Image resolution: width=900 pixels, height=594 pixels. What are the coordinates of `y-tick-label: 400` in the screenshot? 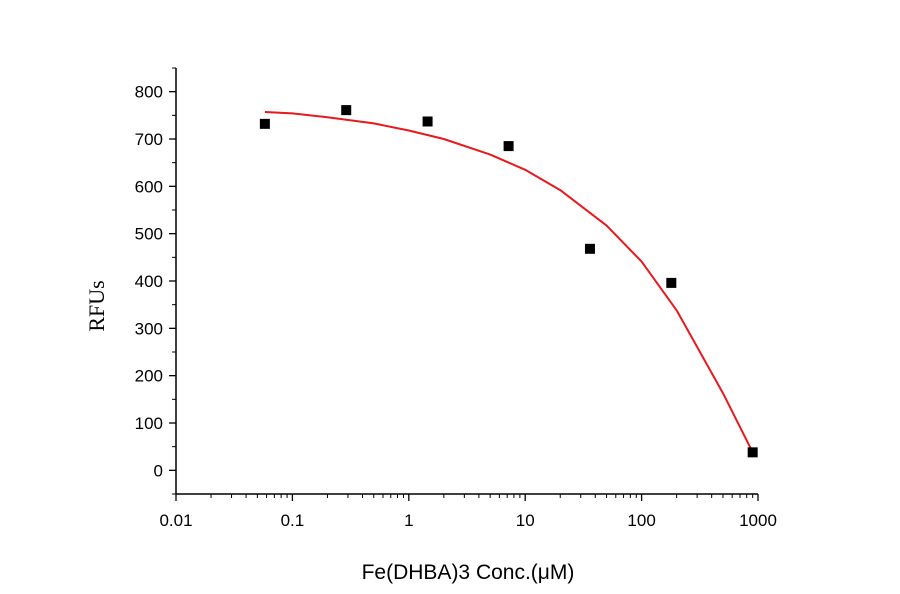 It's located at (149, 281).